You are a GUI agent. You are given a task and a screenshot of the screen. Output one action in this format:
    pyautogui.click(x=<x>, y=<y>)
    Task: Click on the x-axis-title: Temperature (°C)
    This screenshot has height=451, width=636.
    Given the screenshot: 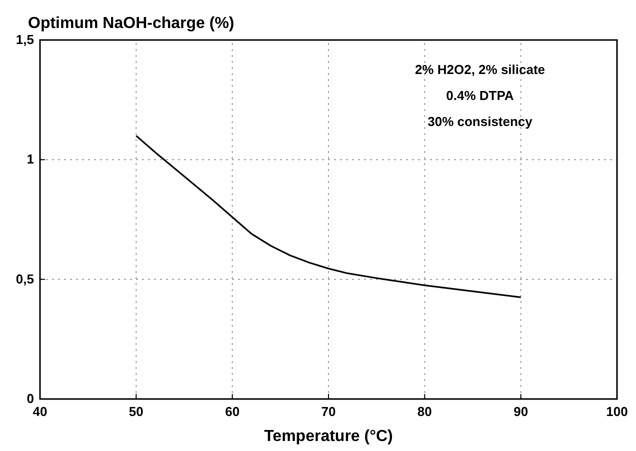 What is the action you would take?
    pyautogui.click(x=328, y=436)
    